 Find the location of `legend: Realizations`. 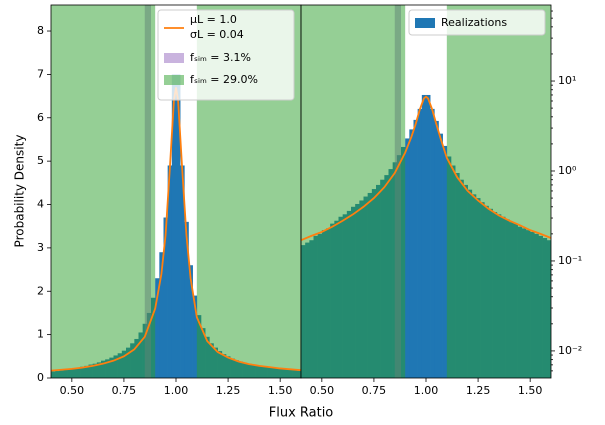

legend: Realizations is located at coordinates (477, 22).